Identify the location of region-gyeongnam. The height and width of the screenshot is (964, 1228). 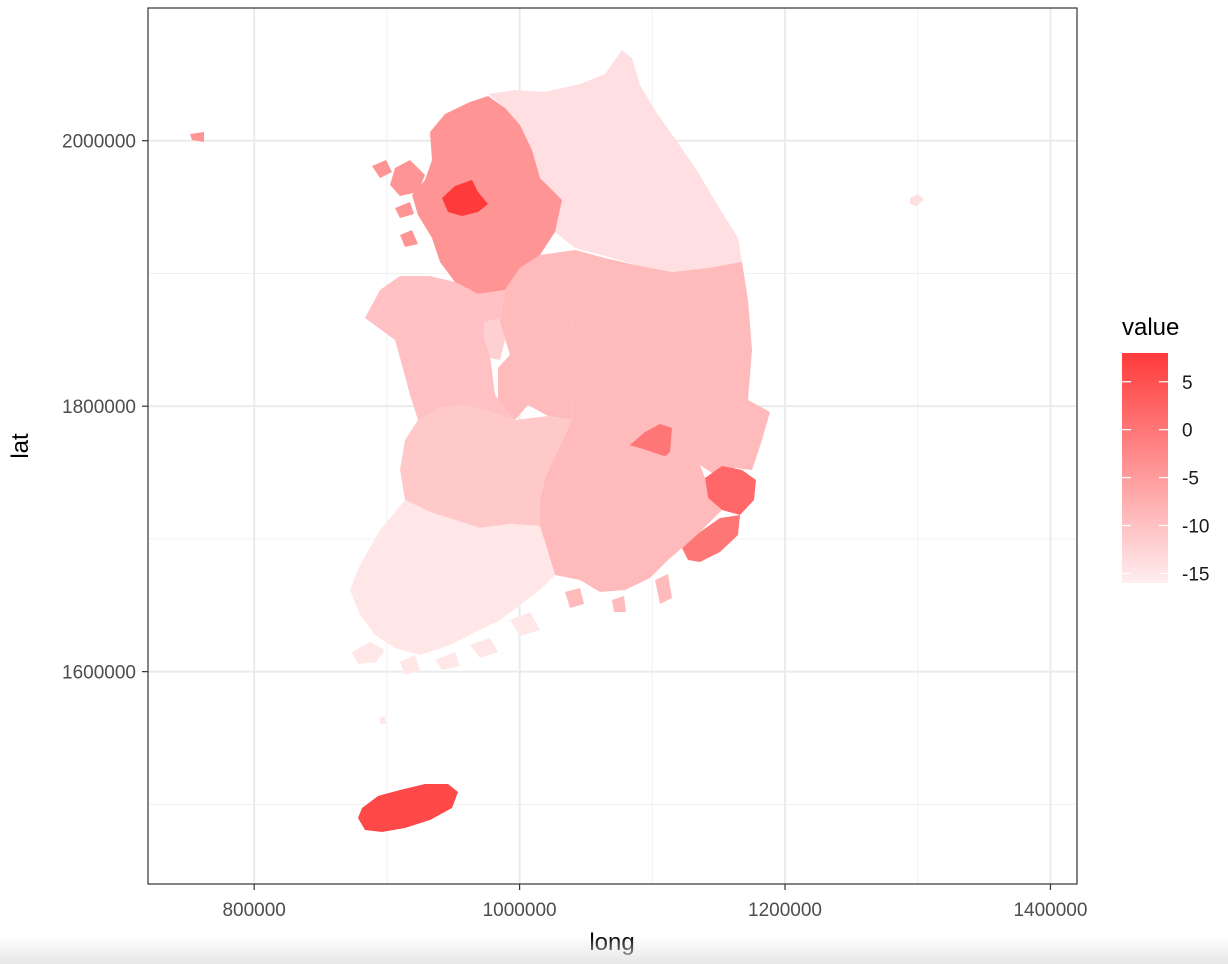
(631, 506).